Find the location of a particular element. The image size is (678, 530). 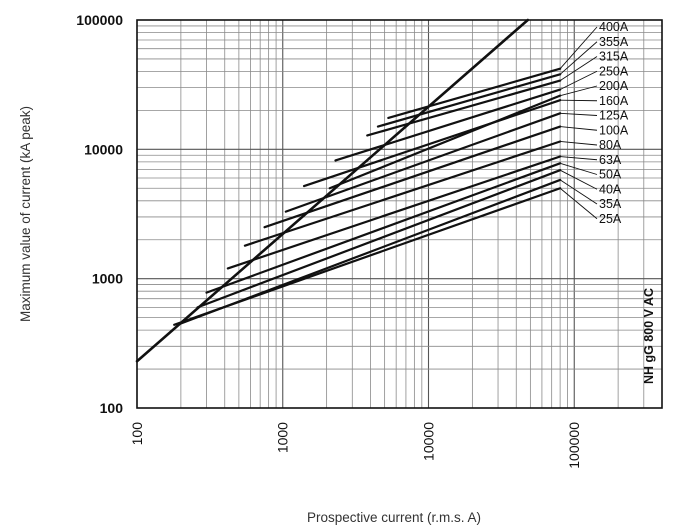

curve-label-355a: 355A is located at coordinates (614, 42).